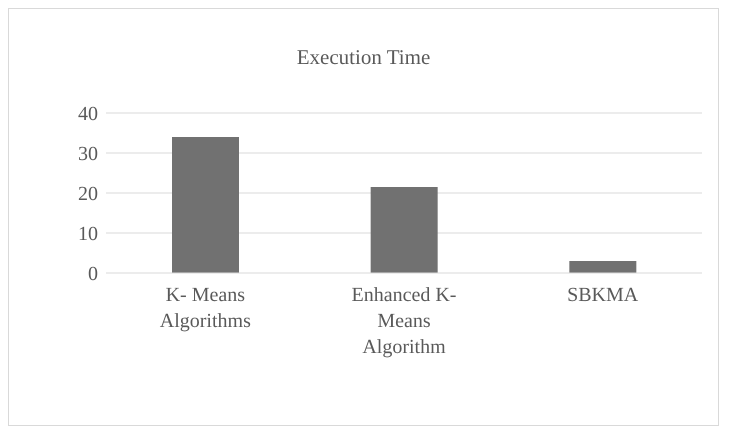  I want to click on x-tick-label: Enhanced K- Means Algorithm, so click(404, 321).